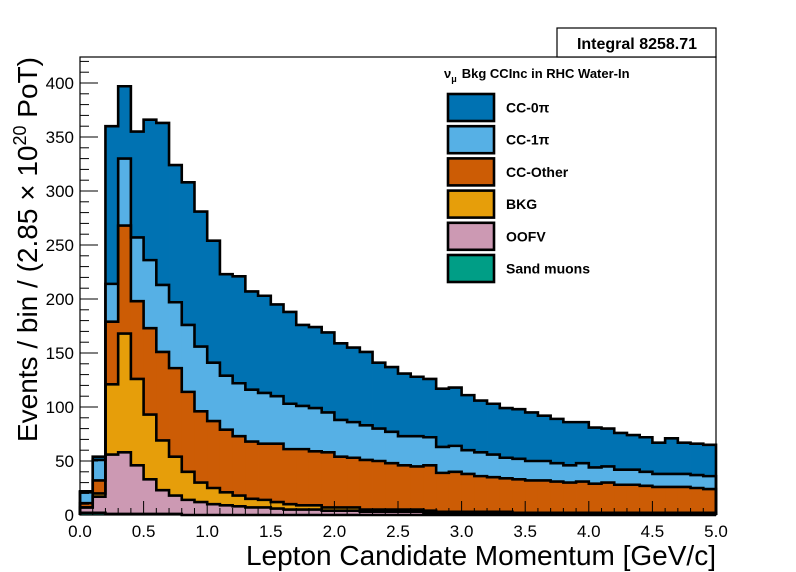 The width and height of the screenshot is (796, 572). Describe the element at coordinates (20, 135) in the screenshot. I see `y-axis-title-exponent: 20` at that location.